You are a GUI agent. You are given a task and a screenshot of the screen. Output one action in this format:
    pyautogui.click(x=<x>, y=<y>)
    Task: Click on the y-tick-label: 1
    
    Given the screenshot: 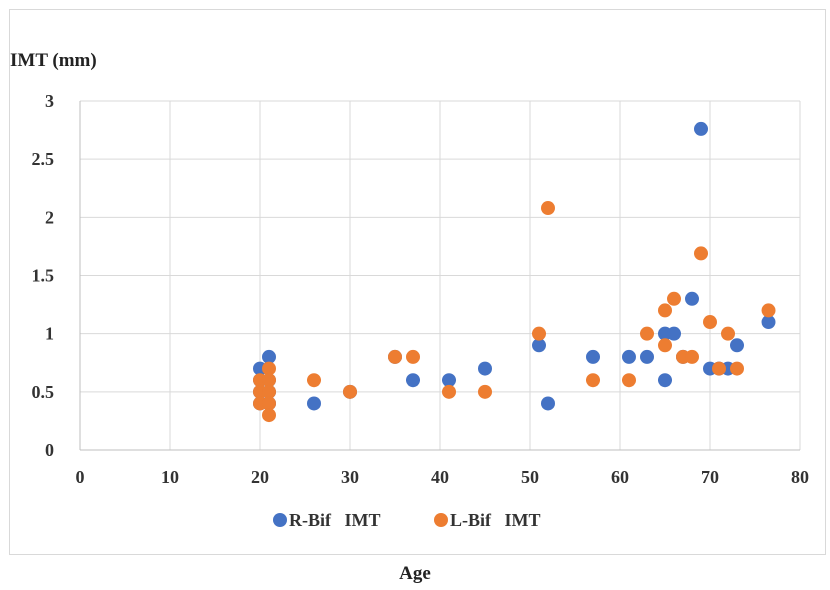 What is the action you would take?
    pyautogui.click(x=49, y=334)
    